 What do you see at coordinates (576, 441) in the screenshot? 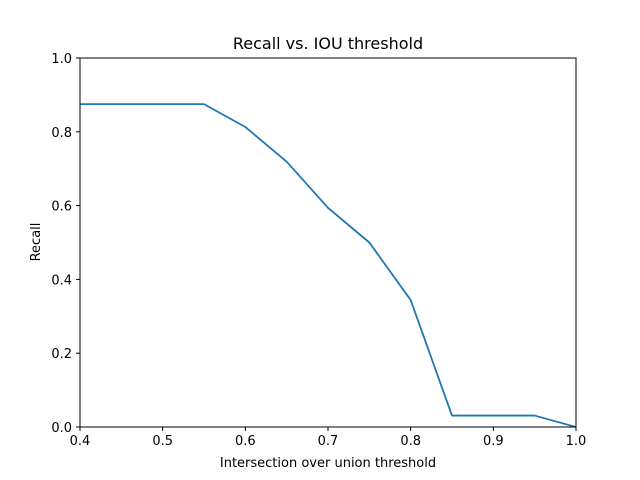
I see `x-tick-label: 1.0` at bounding box center [576, 441].